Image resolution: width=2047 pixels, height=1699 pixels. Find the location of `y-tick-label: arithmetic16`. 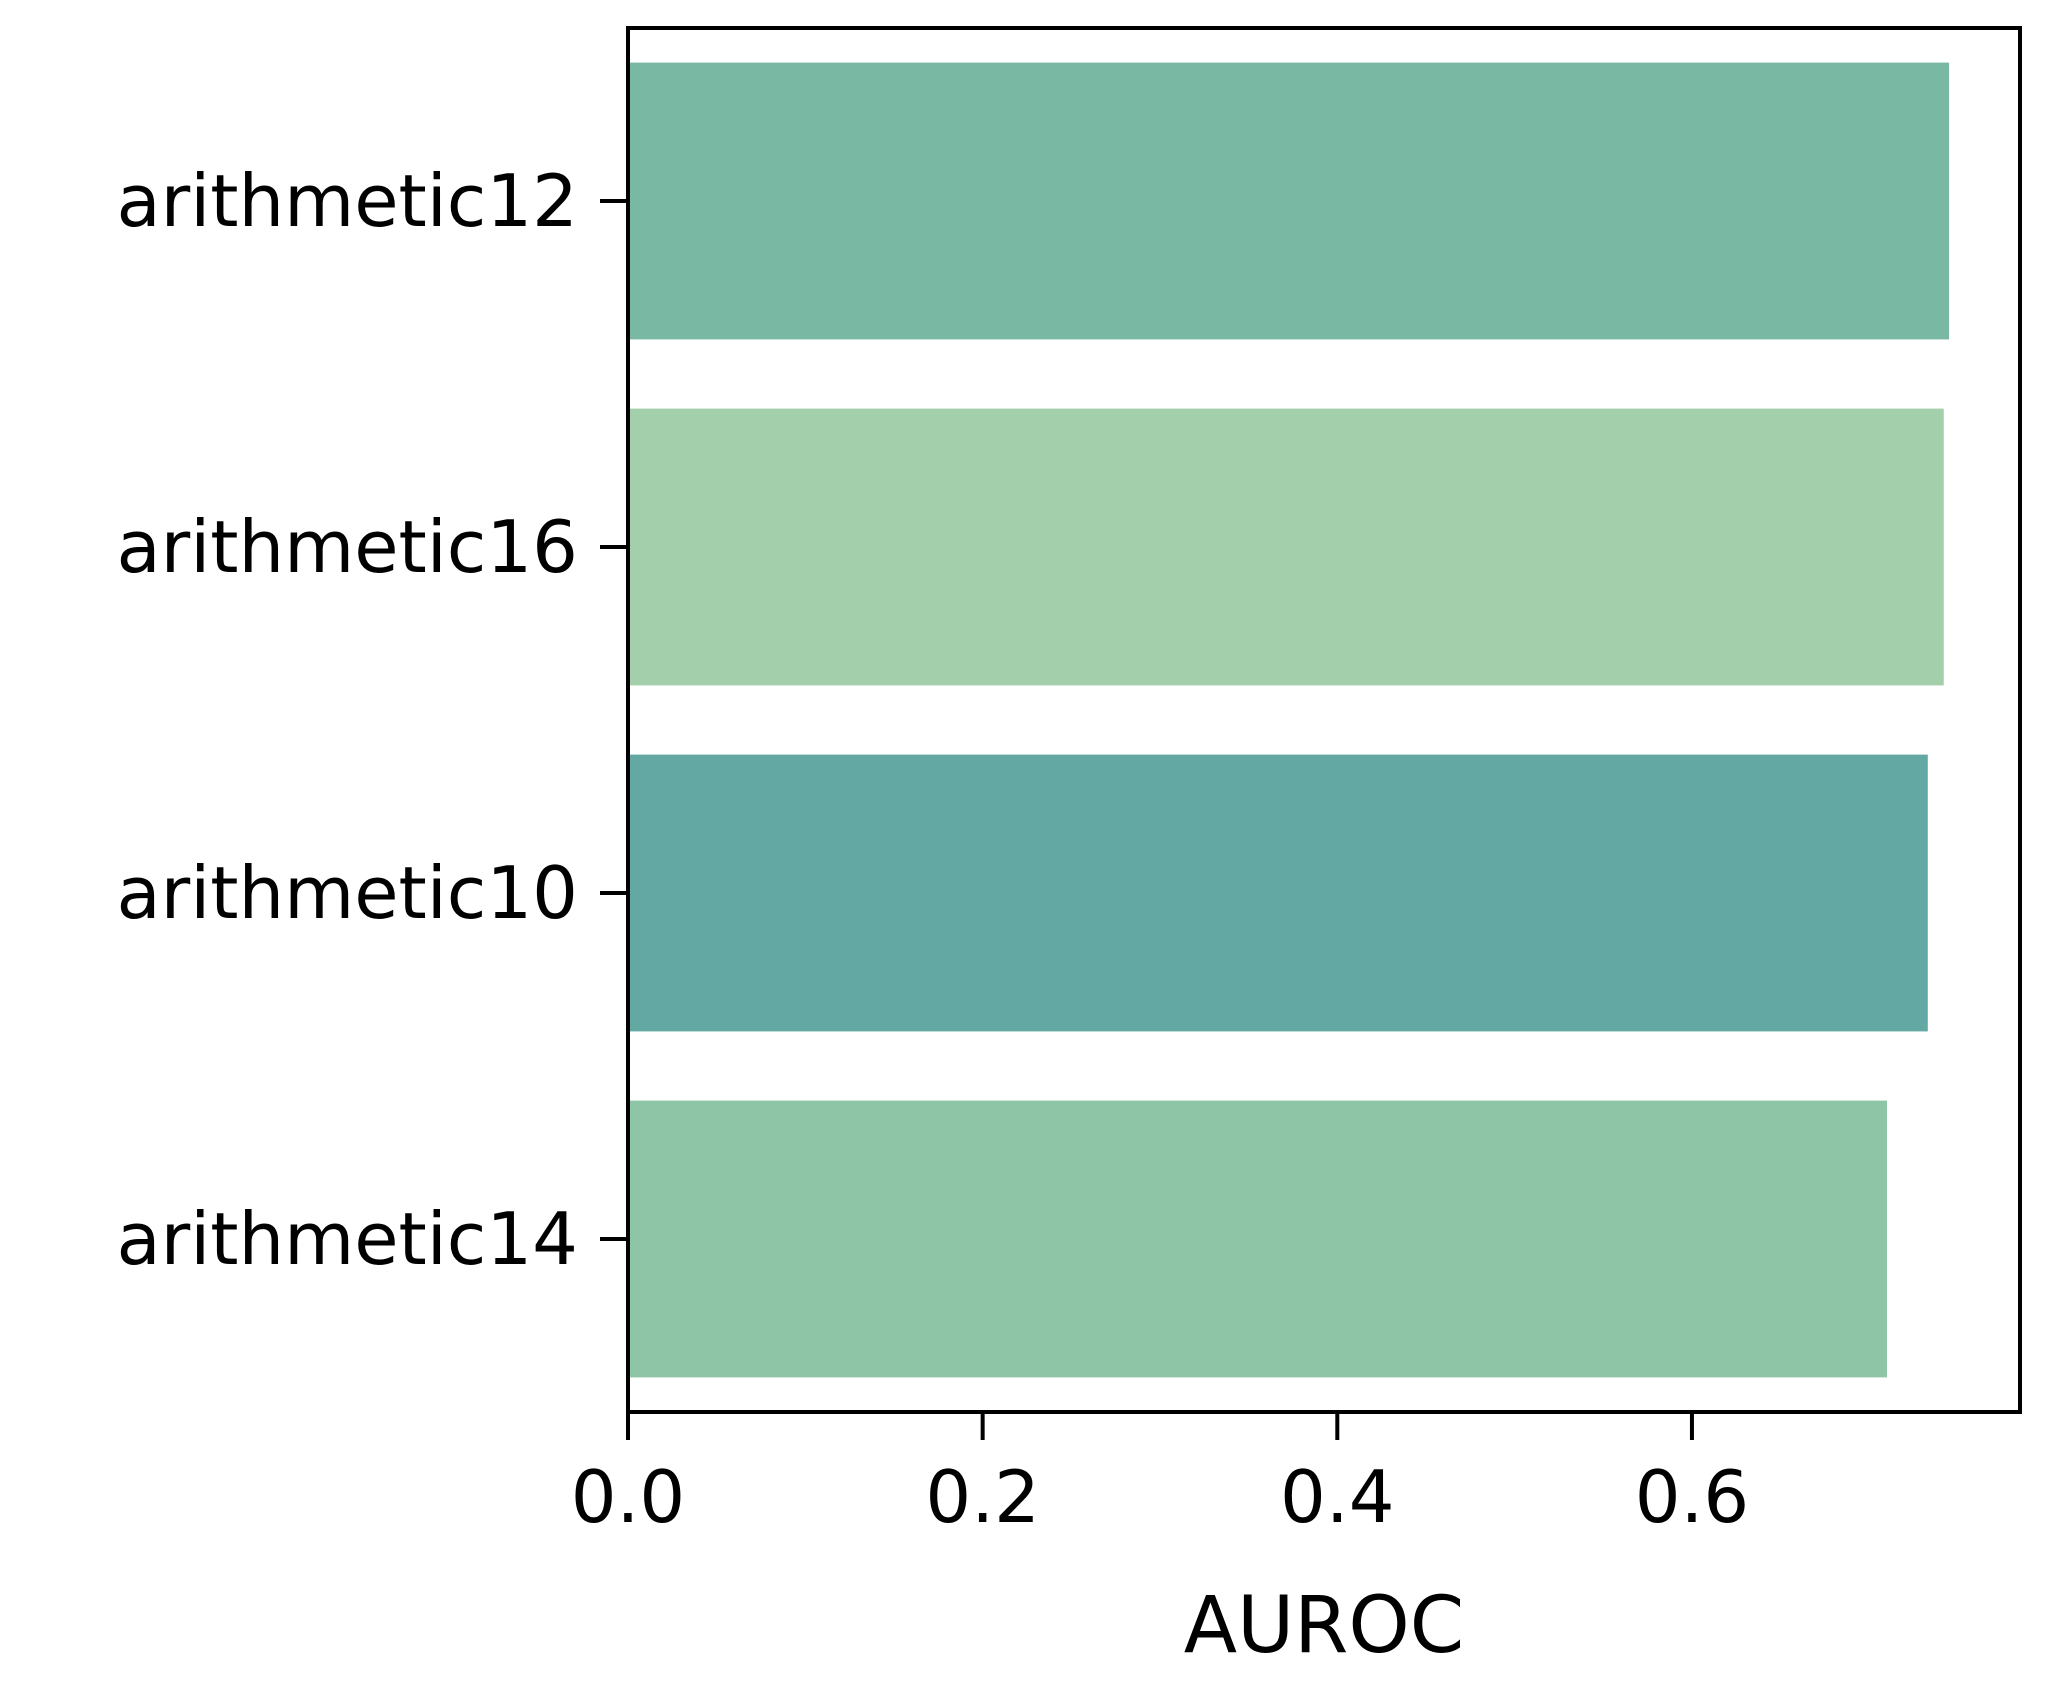

y-tick-label: arithmetic16 is located at coordinates (347, 547).